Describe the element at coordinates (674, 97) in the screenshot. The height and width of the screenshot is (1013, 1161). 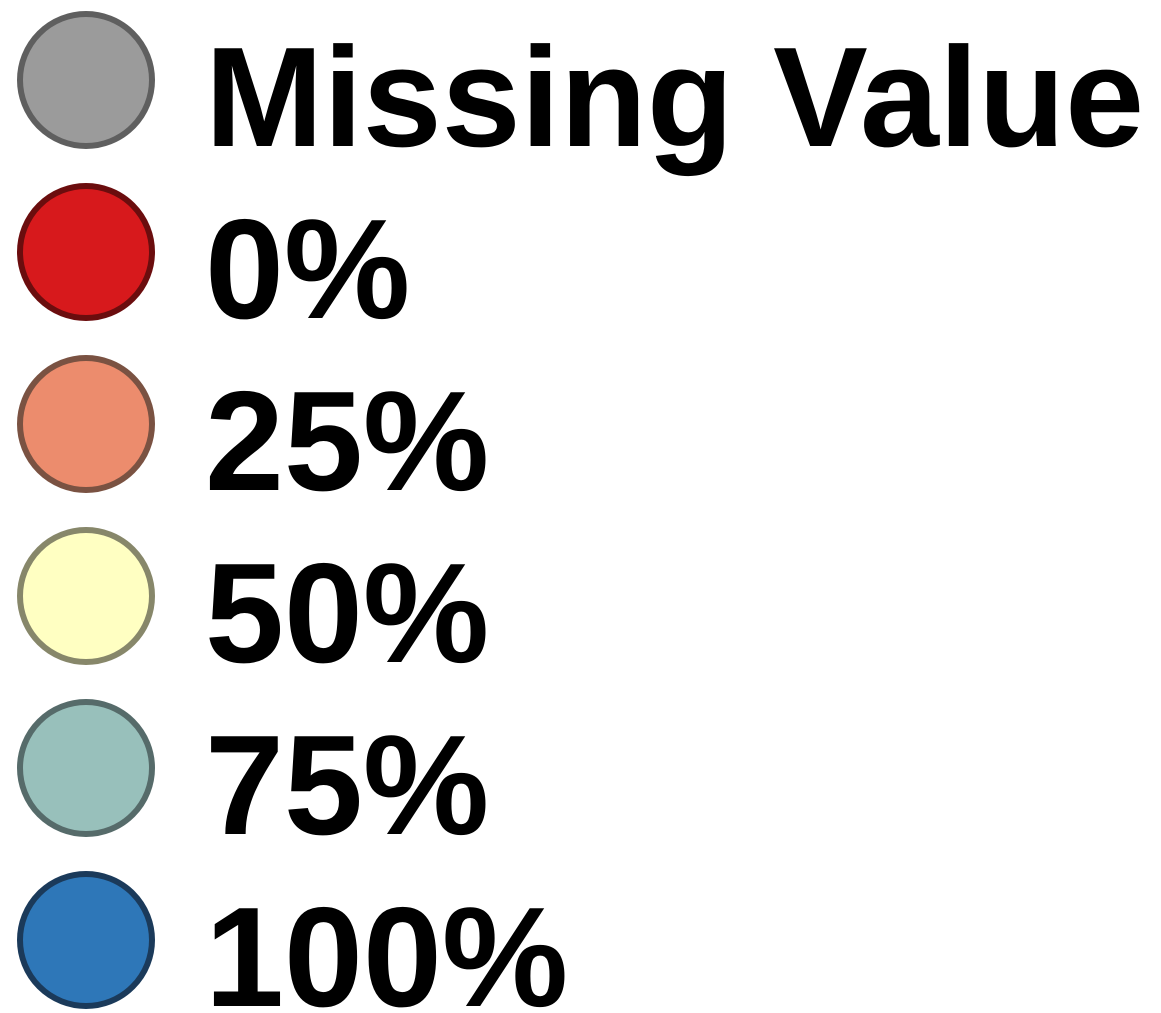
I see `legend-label: Missing Value` at that location.